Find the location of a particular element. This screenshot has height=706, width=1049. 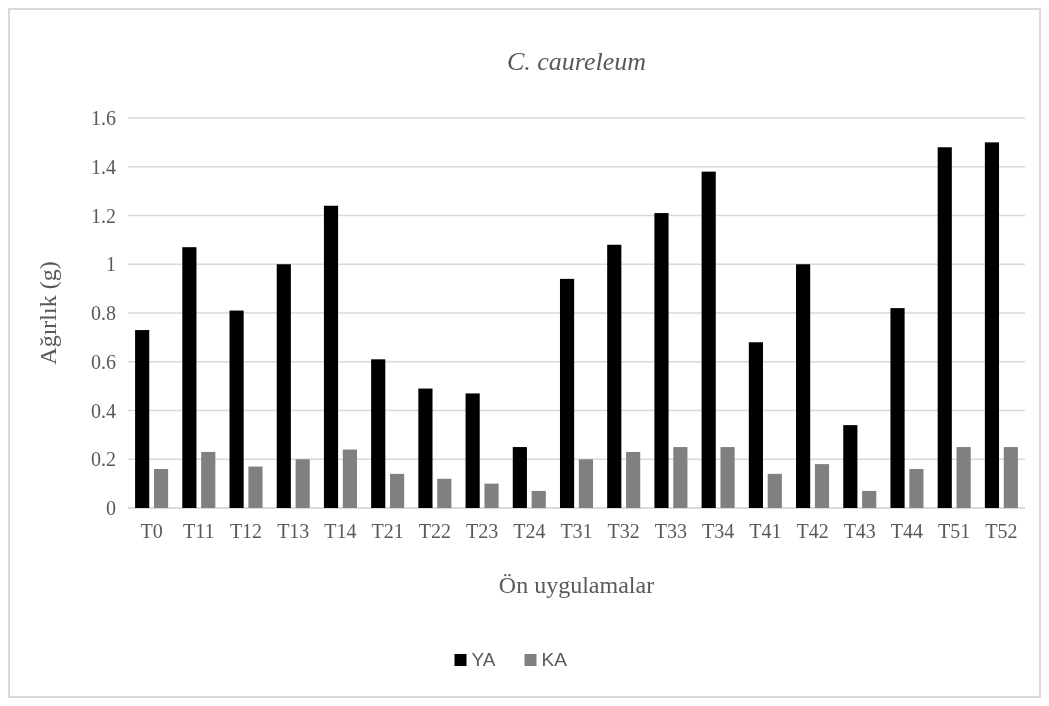

y-tick-label: 1.6 is located at coordinates (103, 118).